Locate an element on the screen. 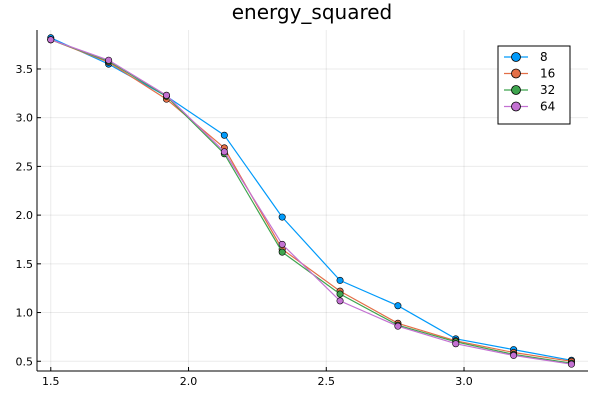 The height and width of the screenshot is (400, 600). y-tick-label: 3.0 is located at coordinates (25, 118).